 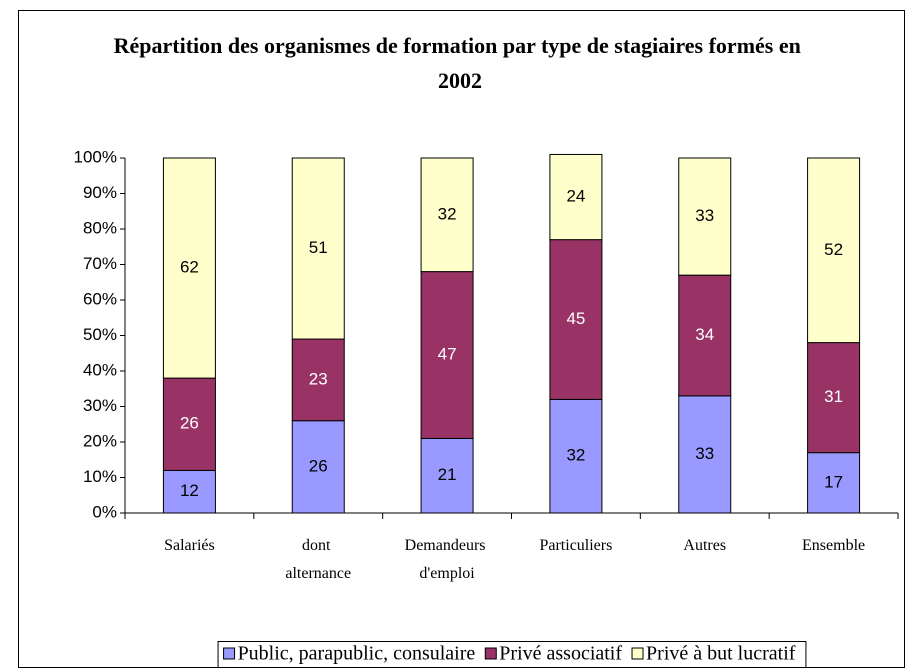 What do you see at coordinates (100, 227) in the screenshot?
I see `y-tick-label: 80%` at bounding box center [100, 227].